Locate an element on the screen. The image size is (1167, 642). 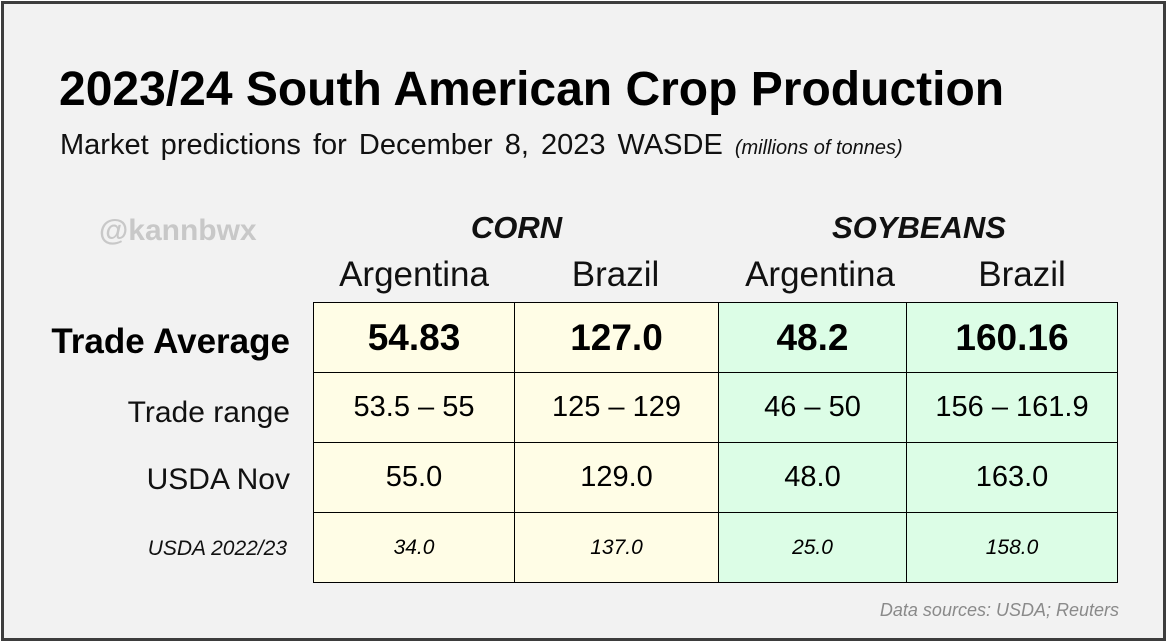
watermark-handle: @kannbwx is located at coordinates (178, 230).